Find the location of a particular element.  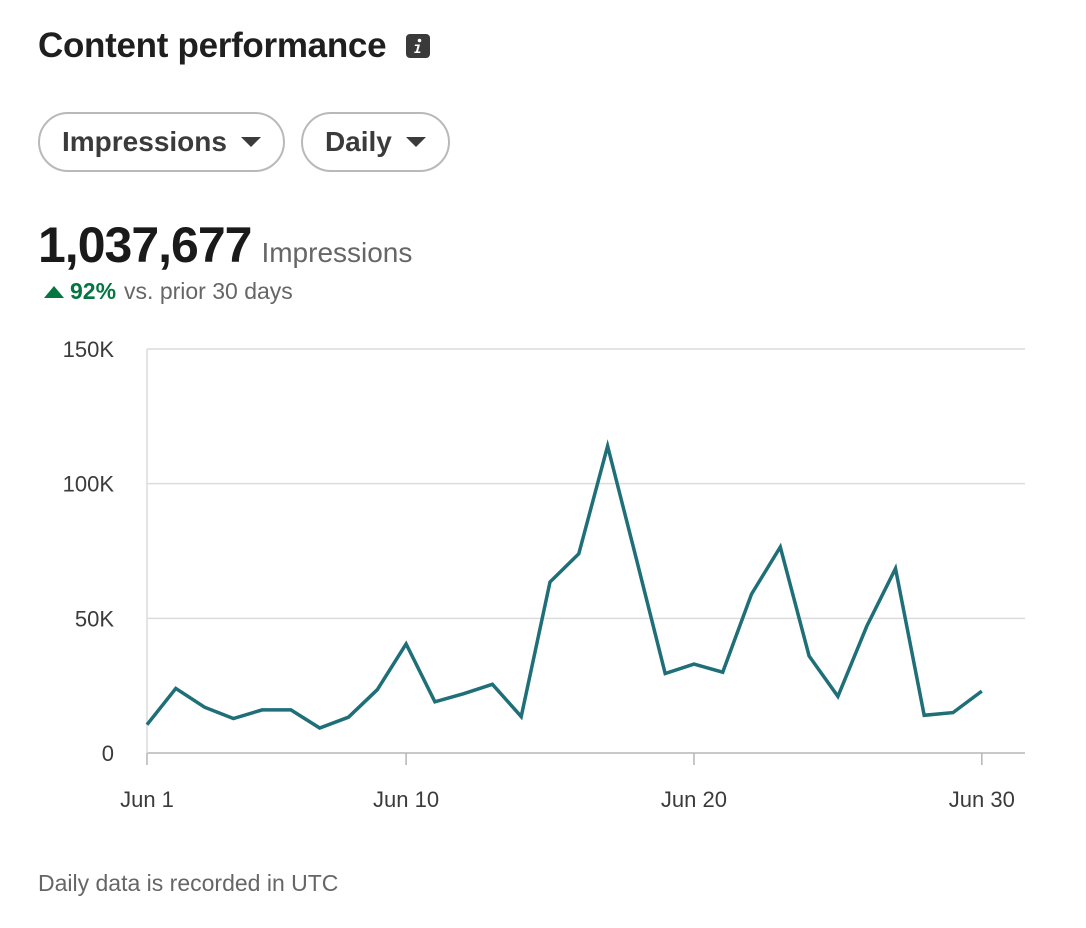

total-value: 1,037,677 is located at coordinates (145, 245).